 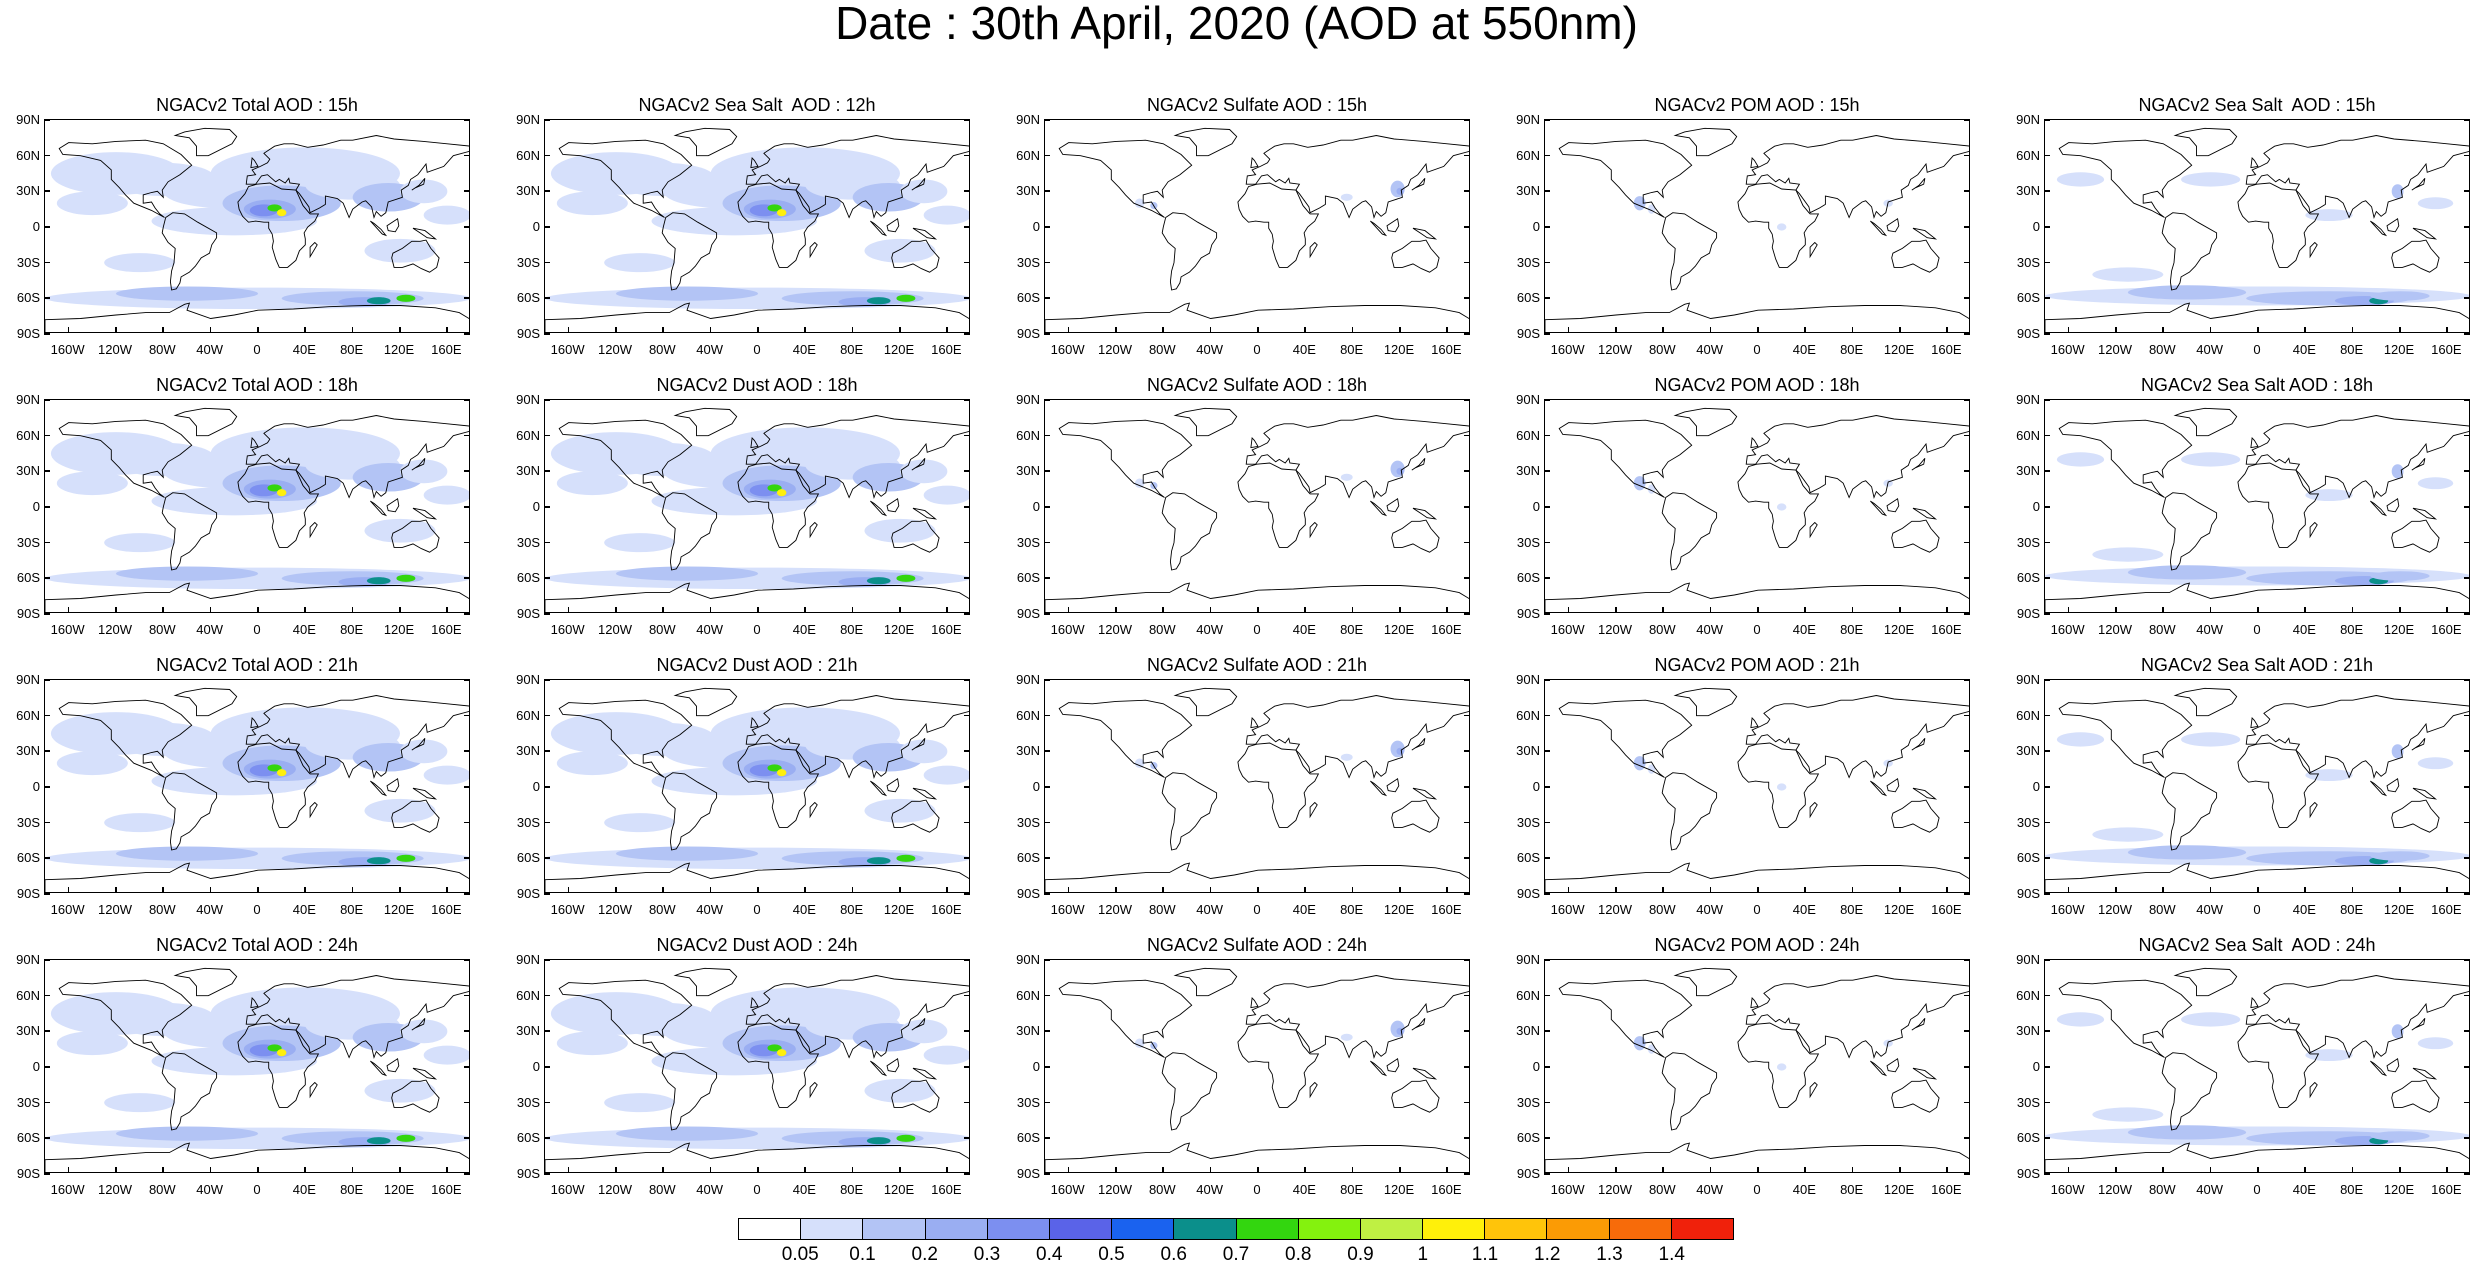 I want to click on colorbar-swatch, so click(x=956, y=1229).